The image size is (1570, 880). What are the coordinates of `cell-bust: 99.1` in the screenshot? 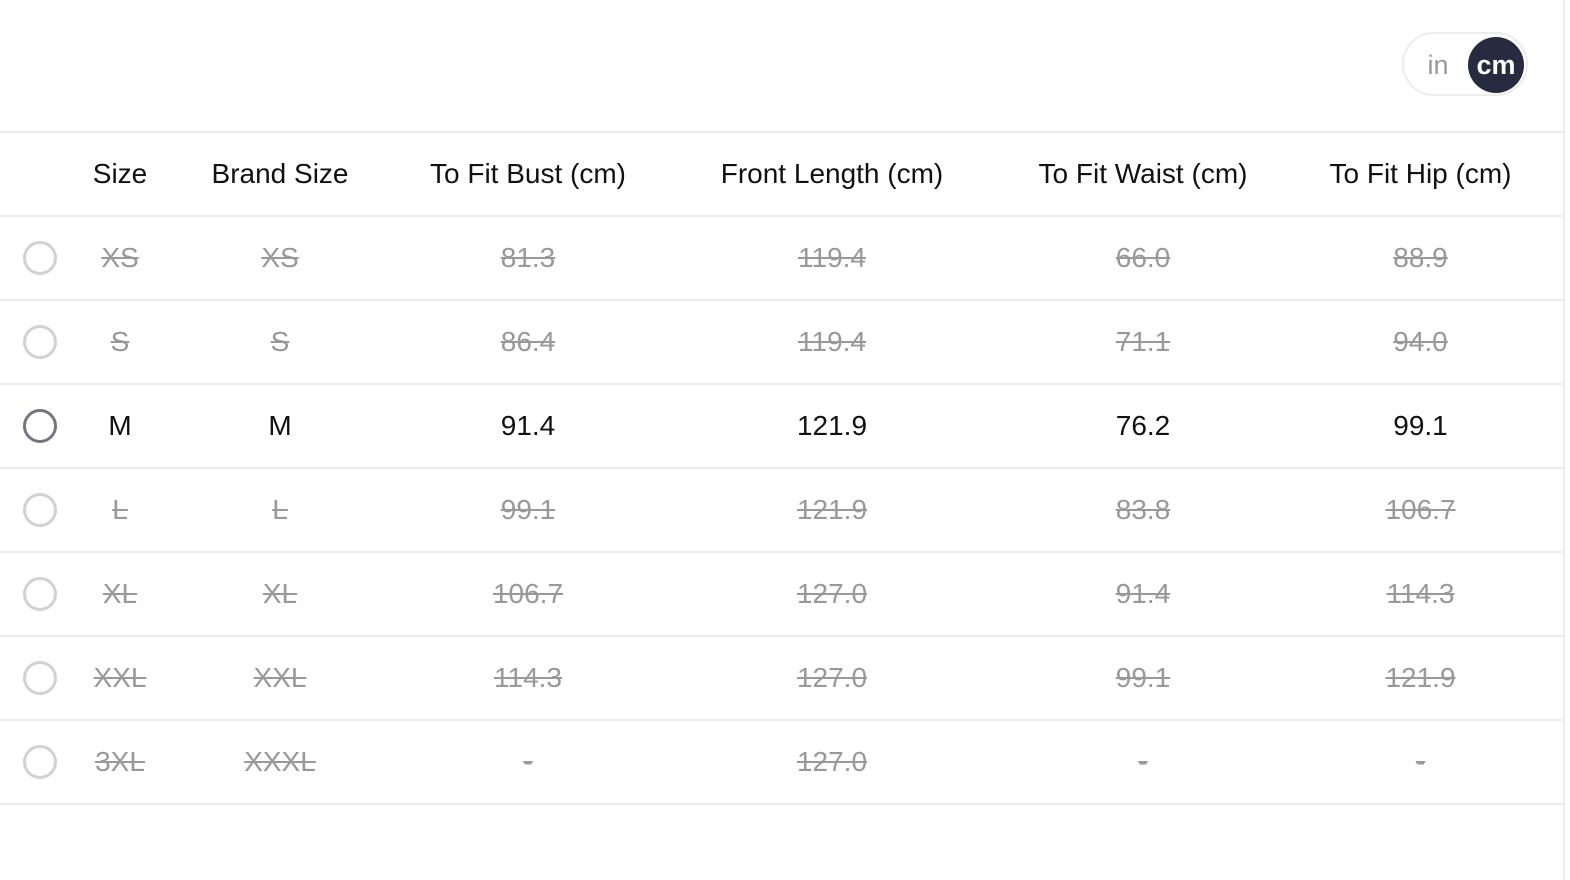 It's located at (528, 509).